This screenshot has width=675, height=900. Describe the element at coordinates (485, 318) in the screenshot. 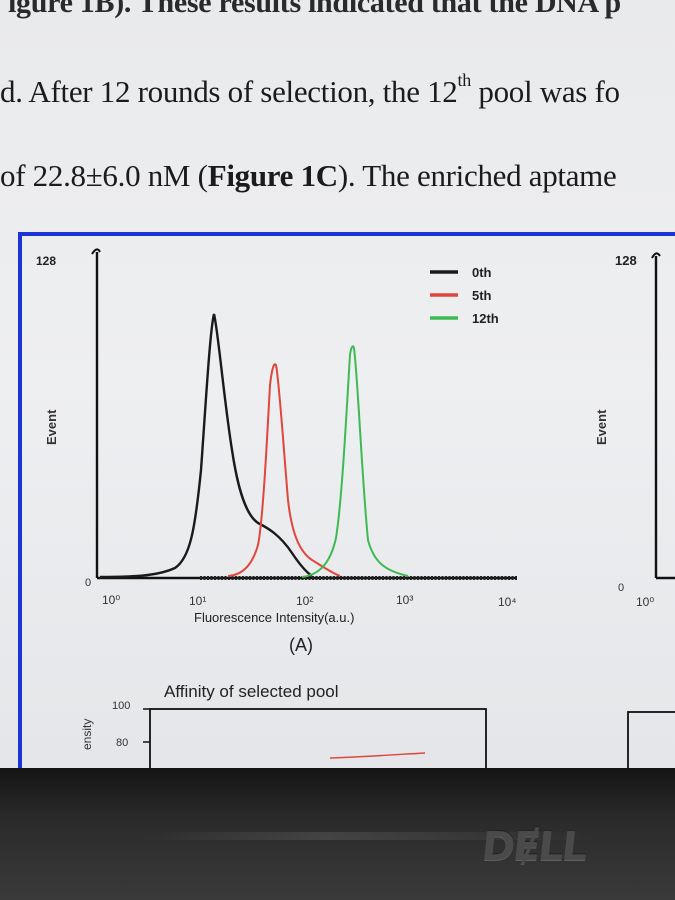

I see `legend-label-12th: 12th` at that location.